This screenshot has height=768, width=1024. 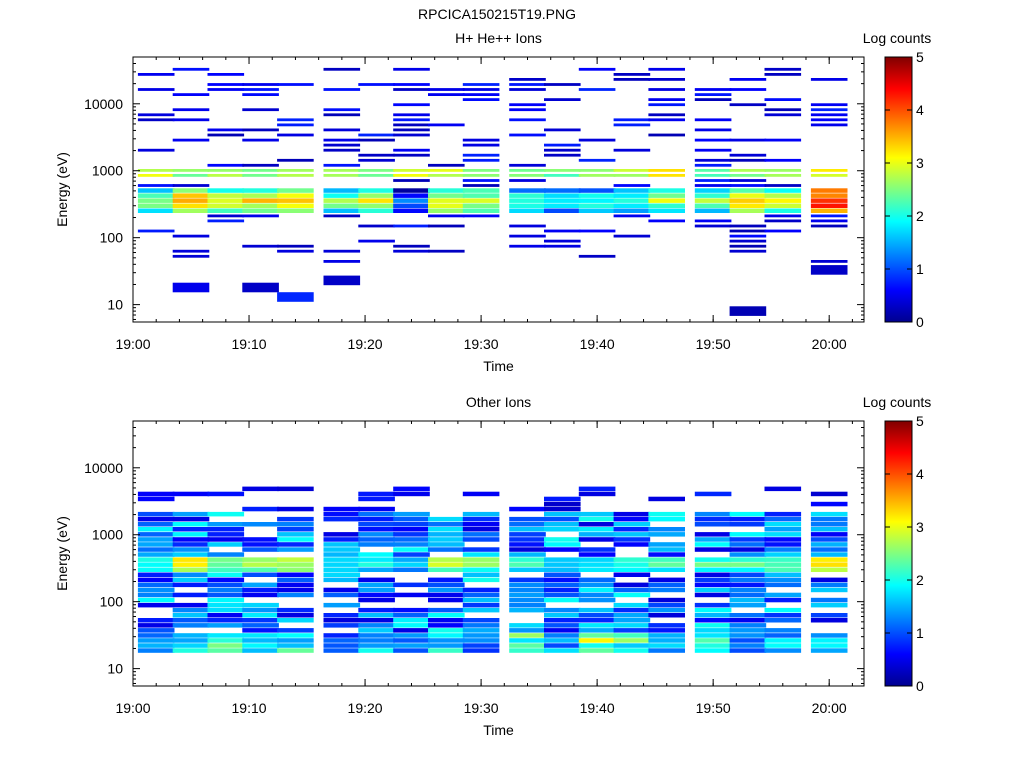 What do you see at coordinates (829, 344) in the screenshot?
I see `x-tick-label: 20:00` at bounding box center [829, 344].